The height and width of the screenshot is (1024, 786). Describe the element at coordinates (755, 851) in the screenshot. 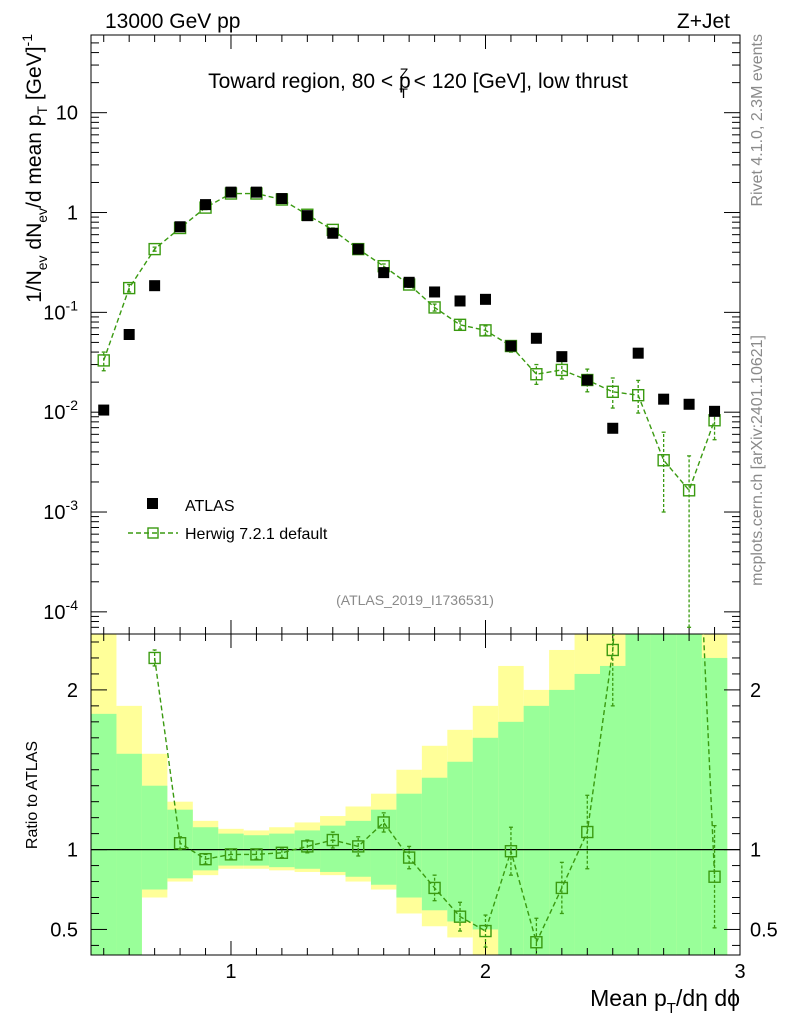

I see `ratio-y-tick-label-right: 1` at that location.